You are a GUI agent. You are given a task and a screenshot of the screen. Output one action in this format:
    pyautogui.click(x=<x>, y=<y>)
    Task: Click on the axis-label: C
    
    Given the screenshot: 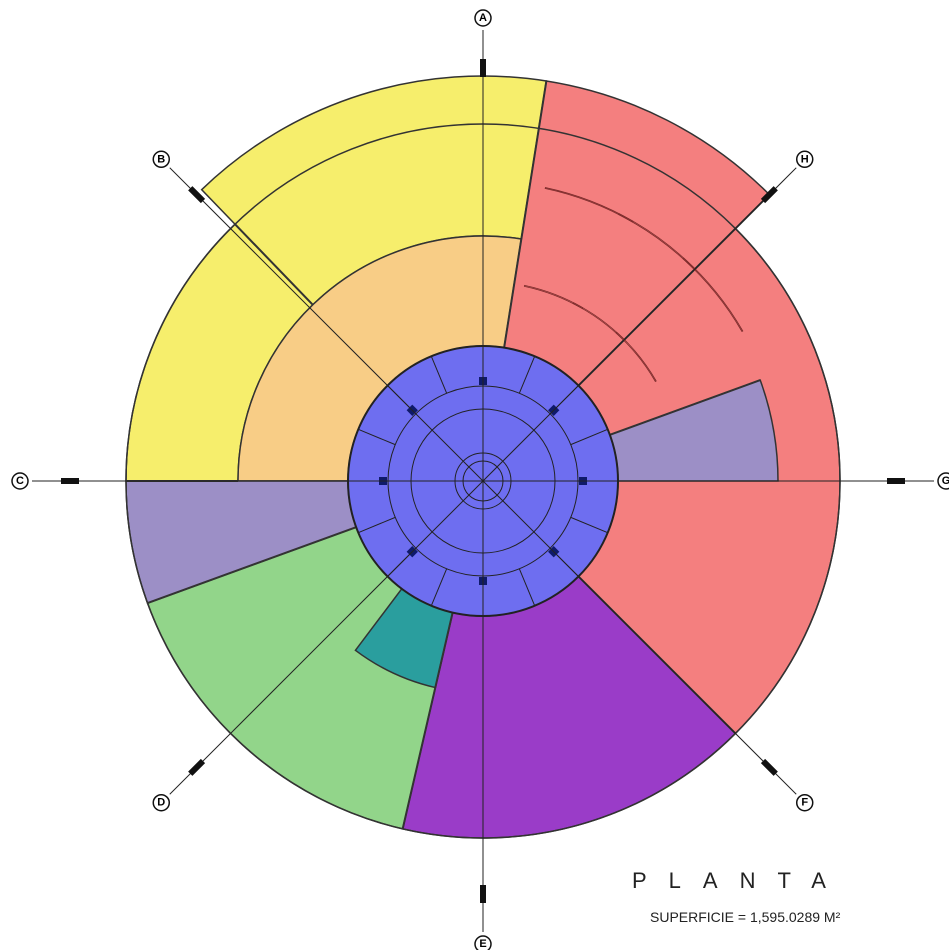 What is the action you would take?
    pyautogui.click(x=20, y=481)
    